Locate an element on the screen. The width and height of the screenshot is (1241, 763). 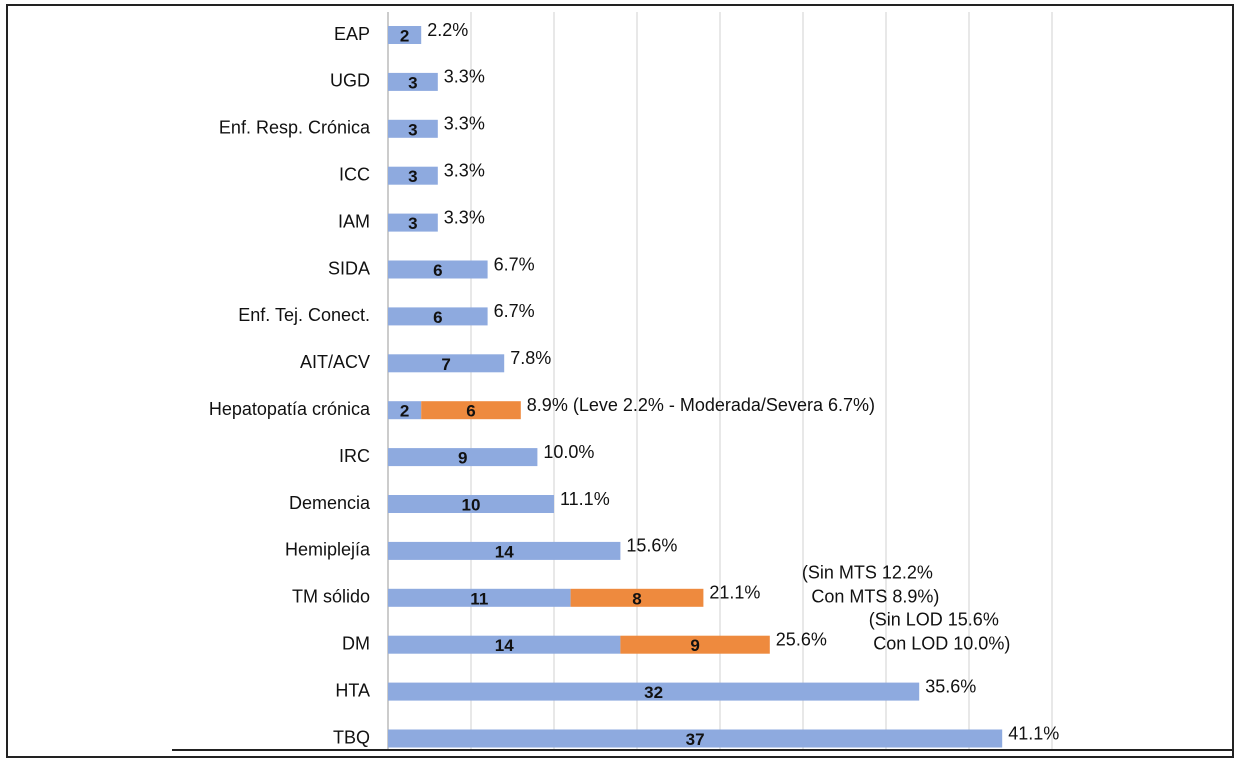
percent-label: 35.6% is located at coordinates (950, 686).